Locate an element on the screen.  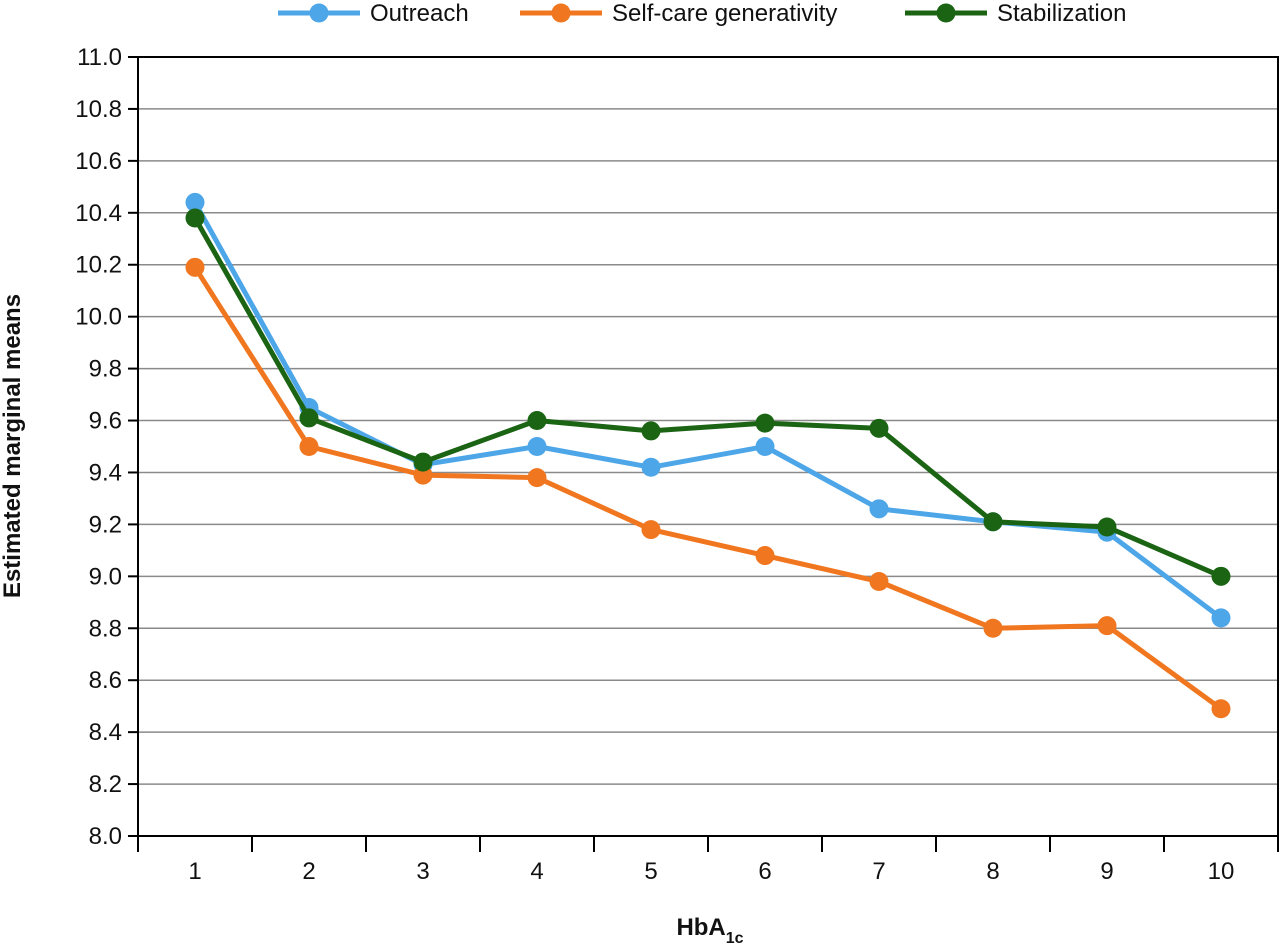
x-tick-label: 6 is located at coordinates (764, 871).